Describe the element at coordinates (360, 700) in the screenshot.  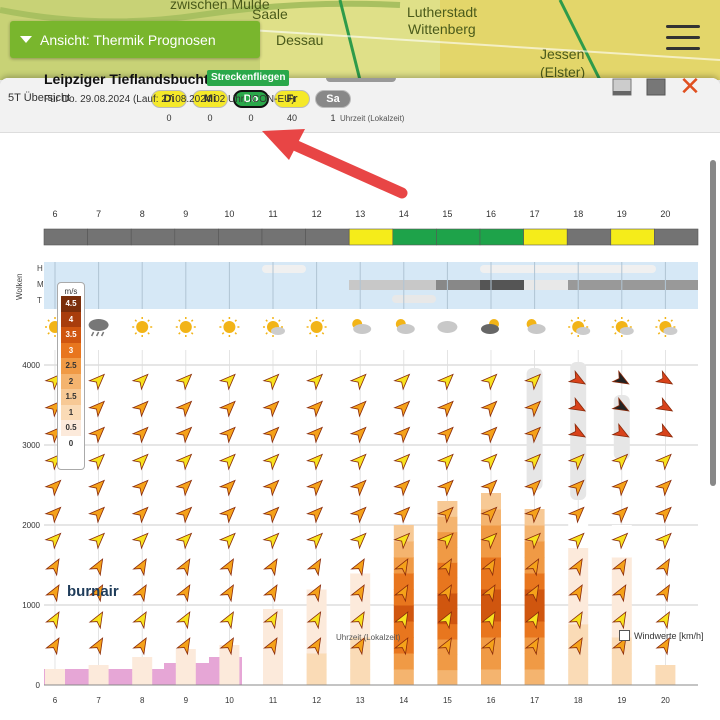
I see `hour-tick-bottom: 13` at that location.